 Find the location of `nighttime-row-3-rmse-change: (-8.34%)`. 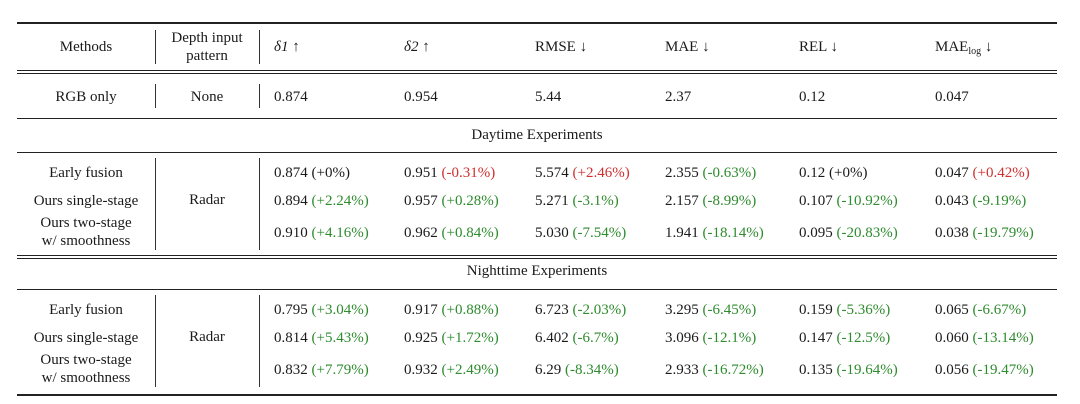

nighttime-row-3-rmse-change: (-8.34%) is located at coordinates (592, 370).